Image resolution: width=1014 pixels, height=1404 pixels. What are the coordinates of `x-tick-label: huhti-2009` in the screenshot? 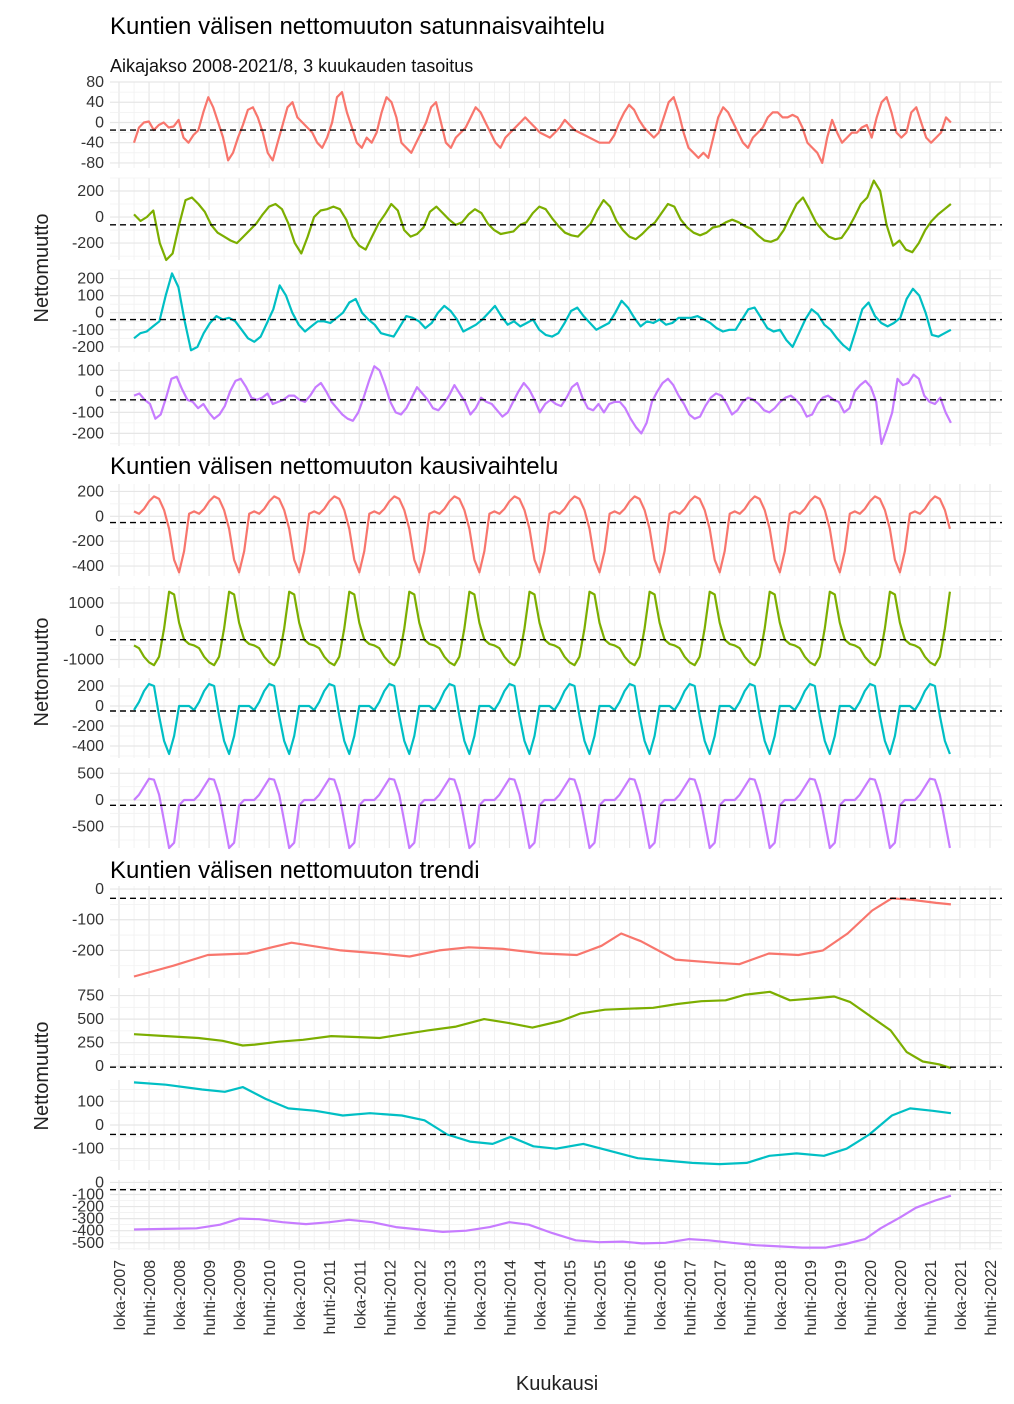 It's located at (210, 1298).